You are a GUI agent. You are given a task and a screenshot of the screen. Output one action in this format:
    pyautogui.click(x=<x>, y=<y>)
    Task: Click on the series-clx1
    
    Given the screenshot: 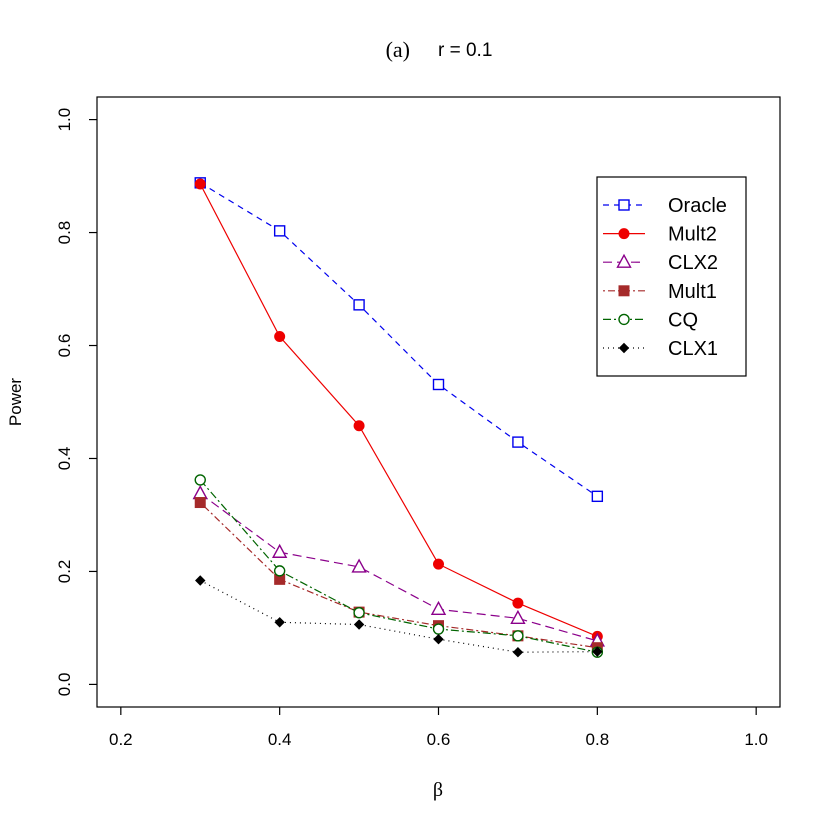 What is the action you would take?
    pyautogui.click(x=399, y=616)
    